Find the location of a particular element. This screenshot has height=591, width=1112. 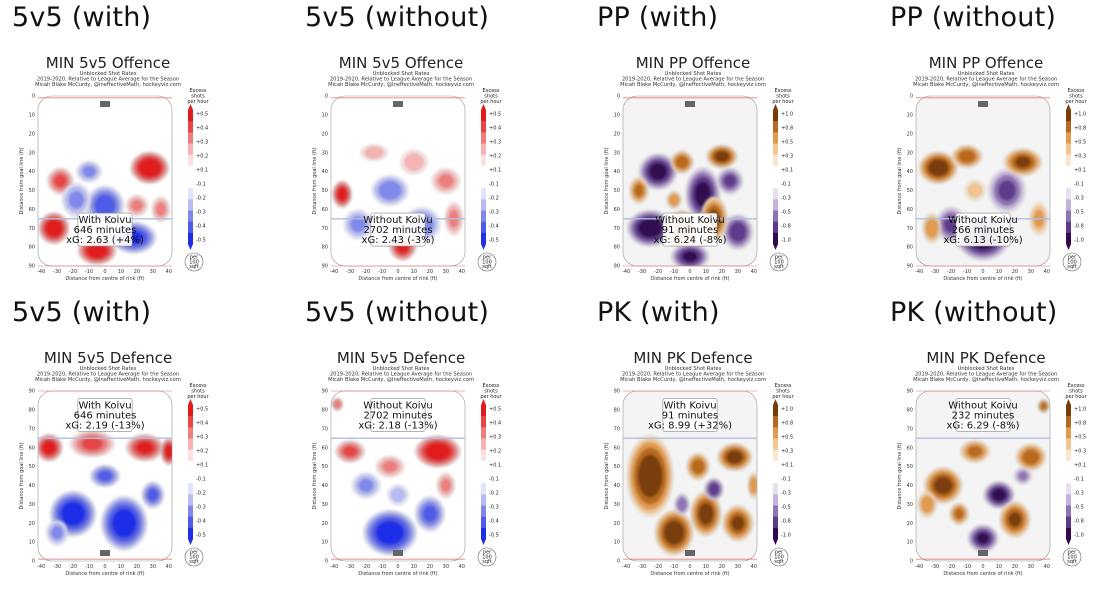

y-tick-label: 60 is located at coordinates (617, 448).